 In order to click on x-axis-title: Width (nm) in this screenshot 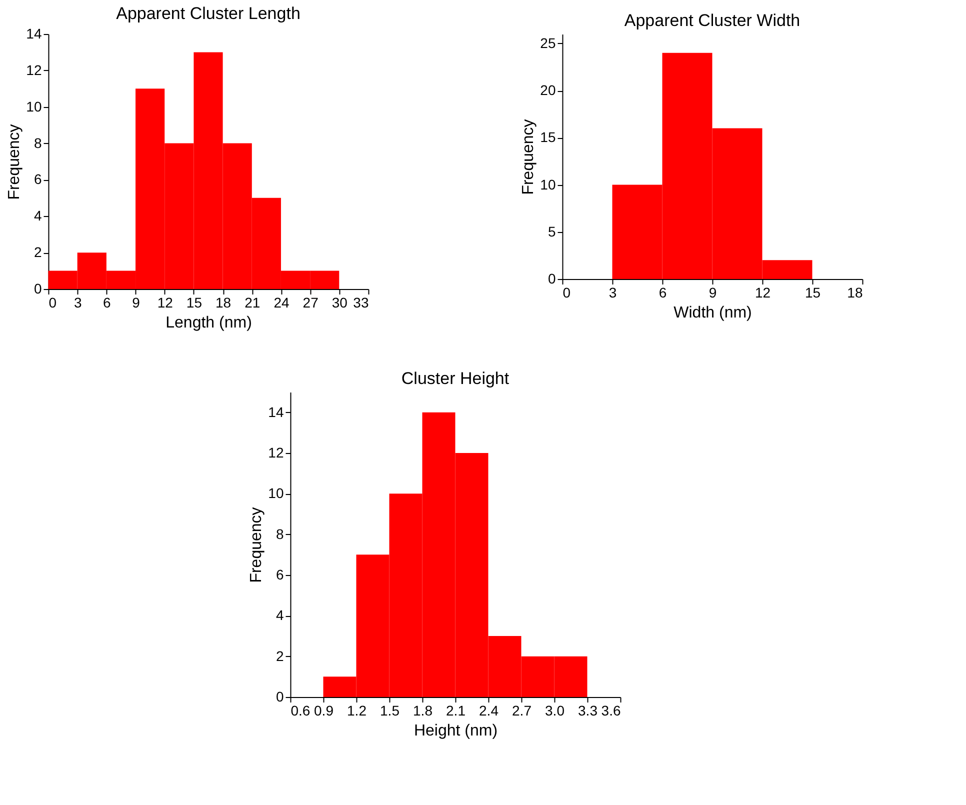, I will do `click(713, 313)`.